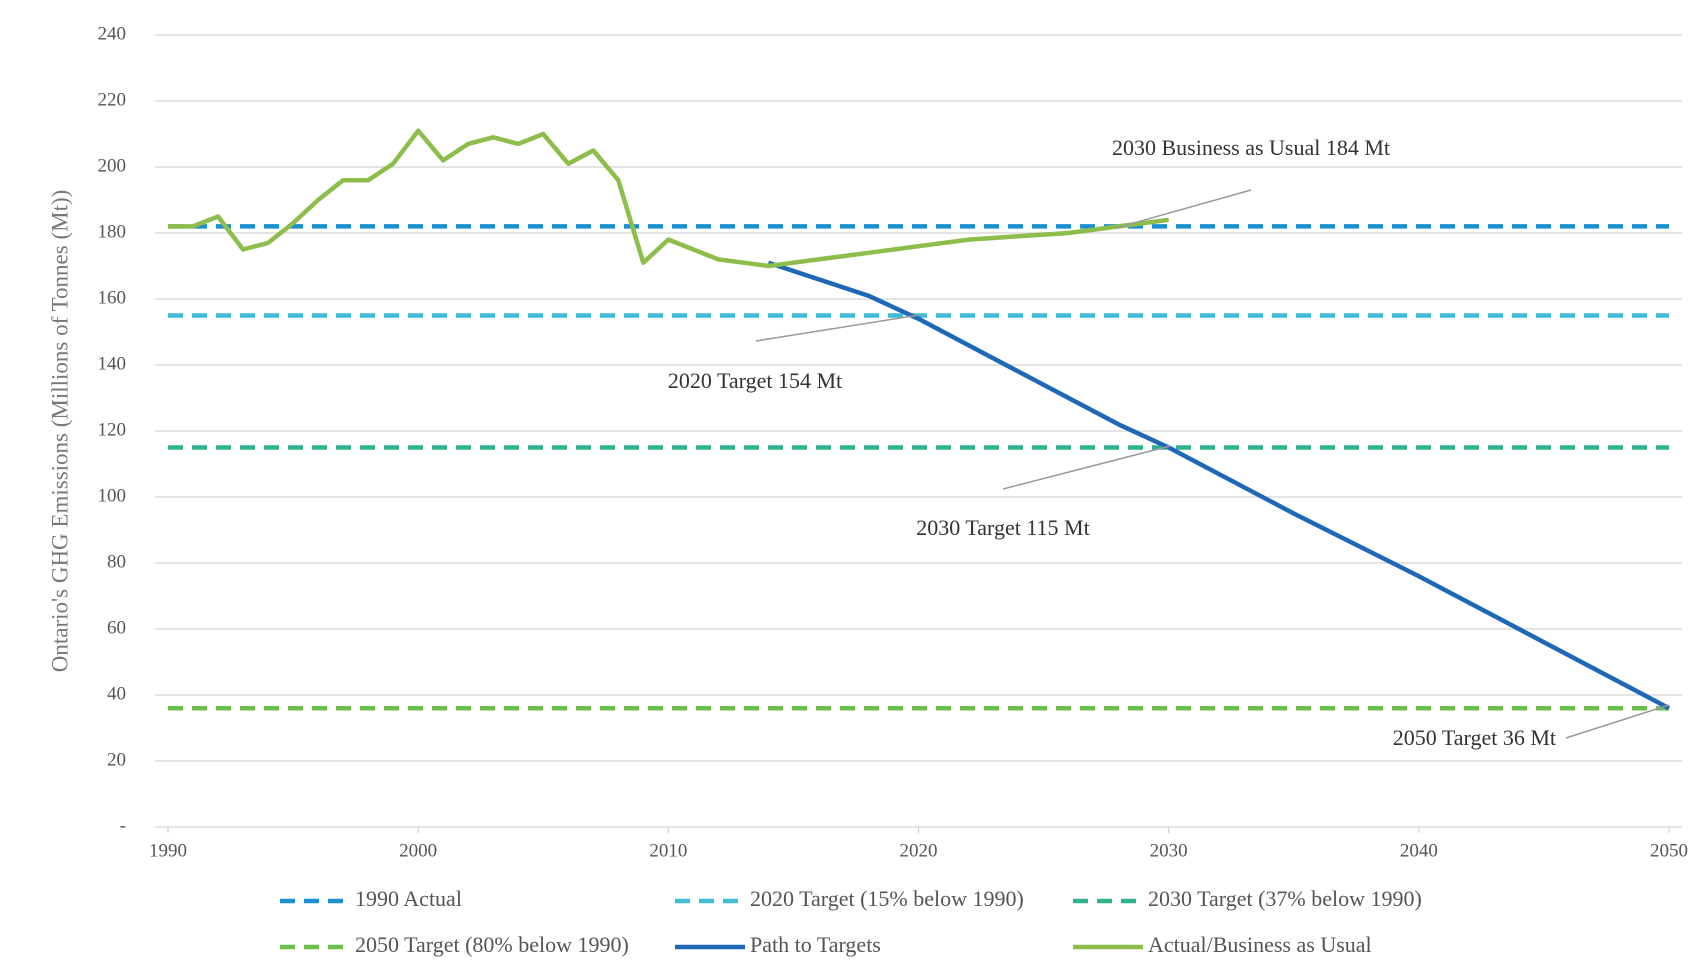  What do you see at coordinates (116, 759) in the screenshot?
I see `y-tick-label: 20` at bounding box center [116, 759].